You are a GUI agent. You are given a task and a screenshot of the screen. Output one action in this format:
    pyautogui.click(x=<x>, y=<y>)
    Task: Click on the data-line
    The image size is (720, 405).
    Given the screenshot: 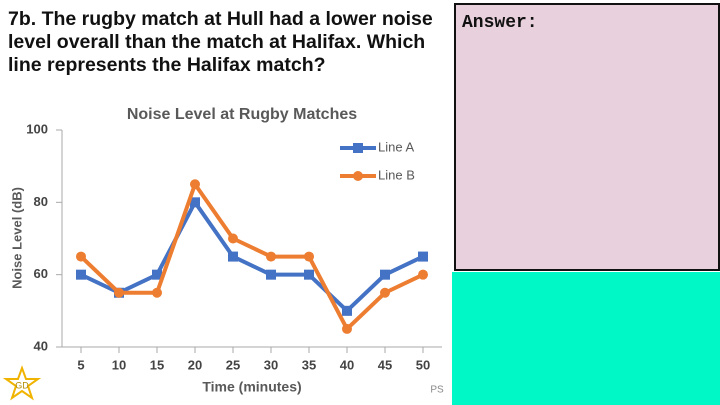 What is the action you would take?
    pyautogui.click(x=252, y=256)
    